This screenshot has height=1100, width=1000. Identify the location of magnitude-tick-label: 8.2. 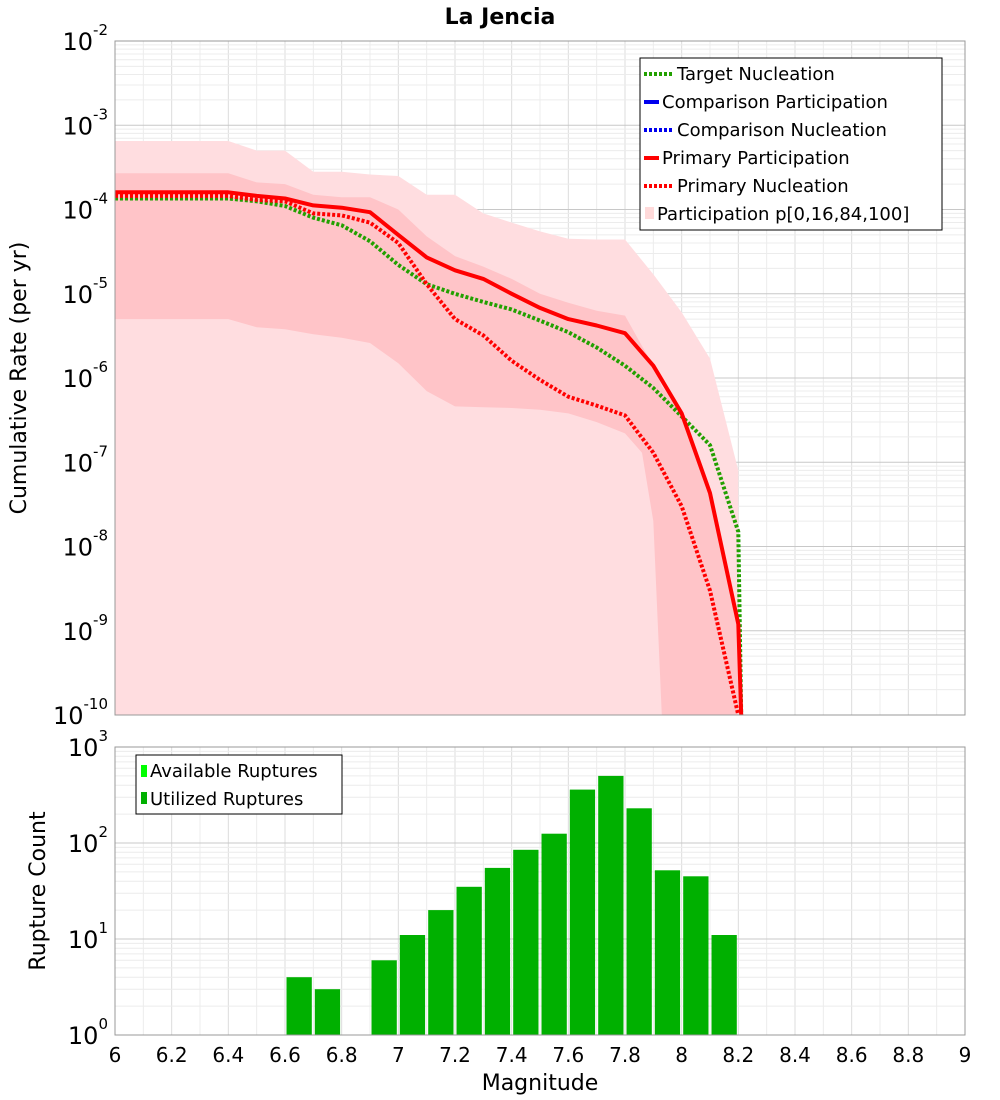
(738, 1055).